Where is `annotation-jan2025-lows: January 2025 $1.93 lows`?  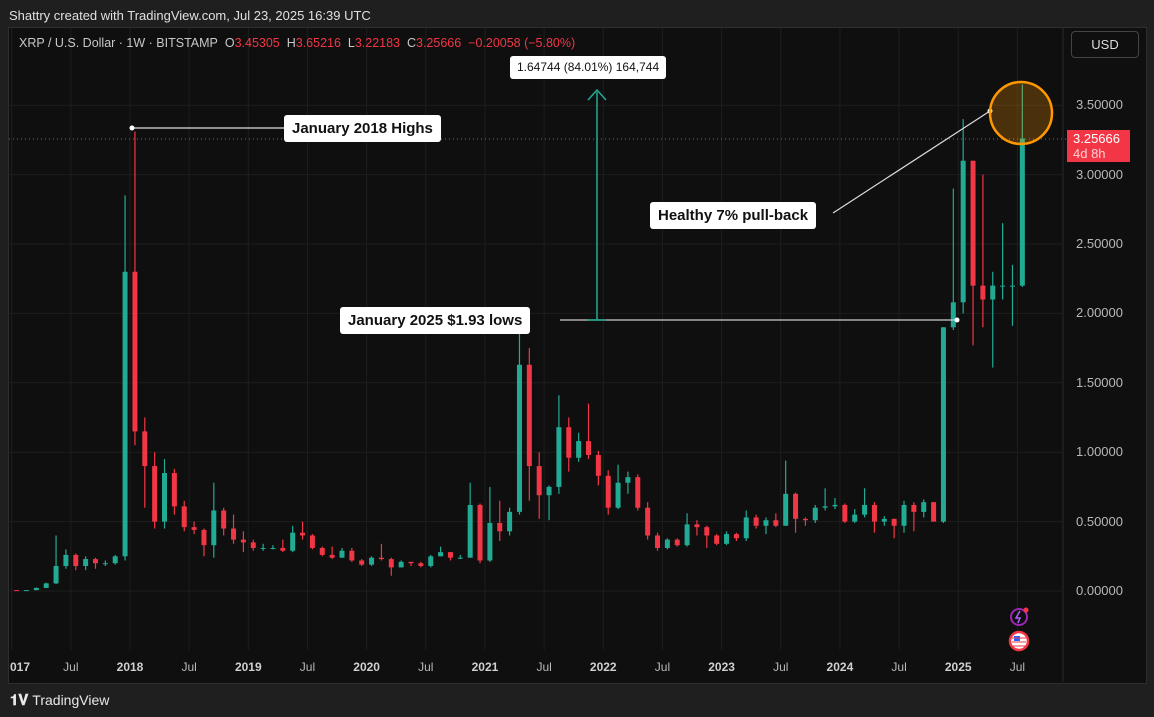 annotation-jan2025-lows: January 2025 $1.93 lows is located at coordinates (435, 320).